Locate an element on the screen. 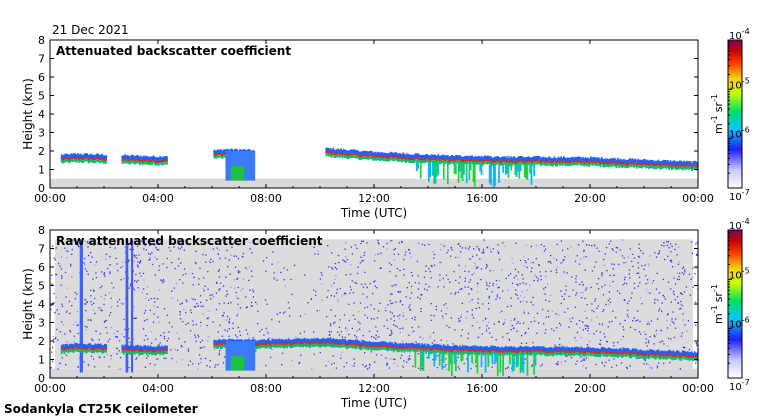 This screenshot has width=780, height=420. panel-title: Raw attenuated backscatter coefficient is located at coordinates (189, 241).